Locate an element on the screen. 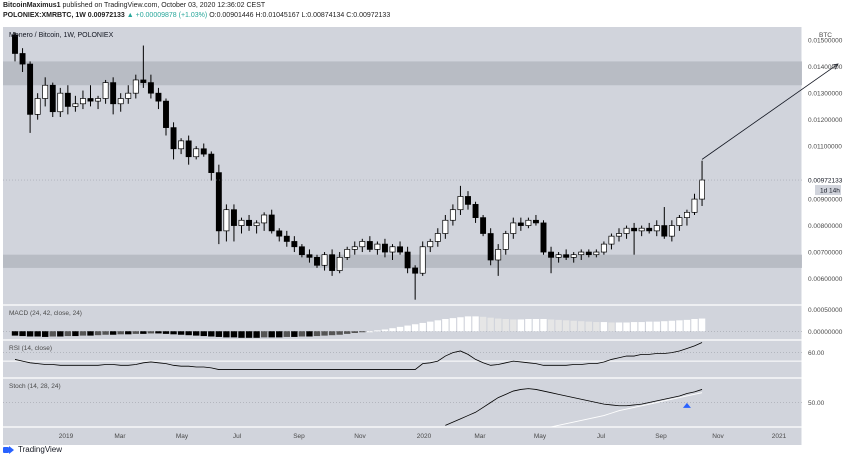  time-tick-label: Jul is located at coordinates (601, 436).